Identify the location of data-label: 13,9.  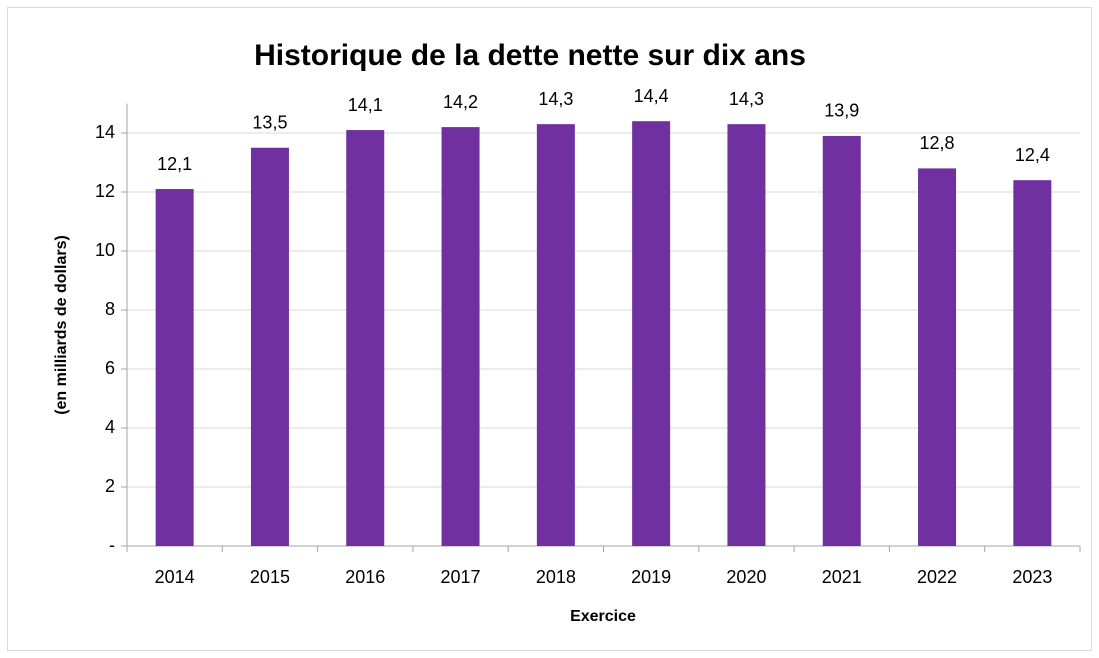
(841, 111).